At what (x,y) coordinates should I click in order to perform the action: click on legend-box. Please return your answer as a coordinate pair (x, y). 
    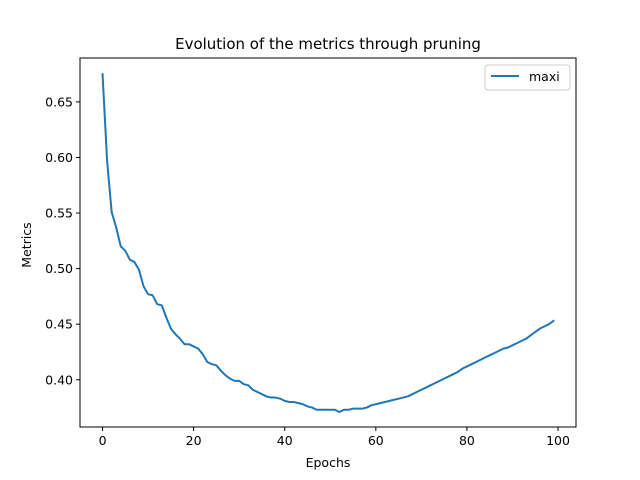
    Looking at the image, I should click on (527, 77).